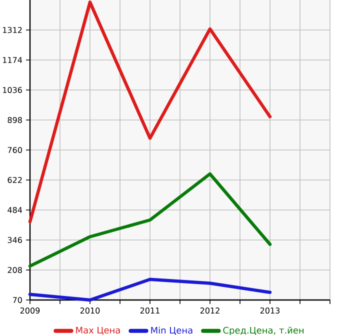  Describe the element at coordinates (15, 150) in the screenshot. I see `y-tick-label: 760` at that location.